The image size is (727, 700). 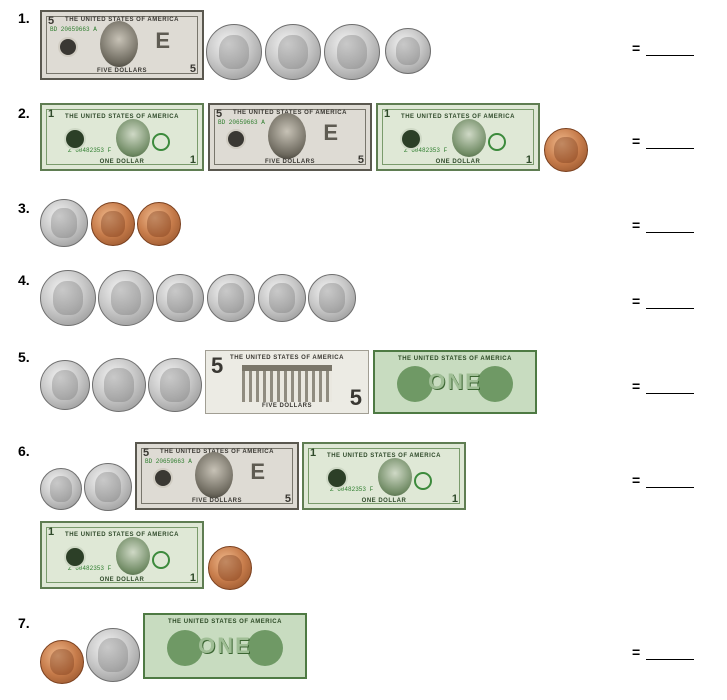 What do you see at coordinates (24, 208) in the screenshot?
I see `problem-number-3: 3.` at bounding box center [24, 208].